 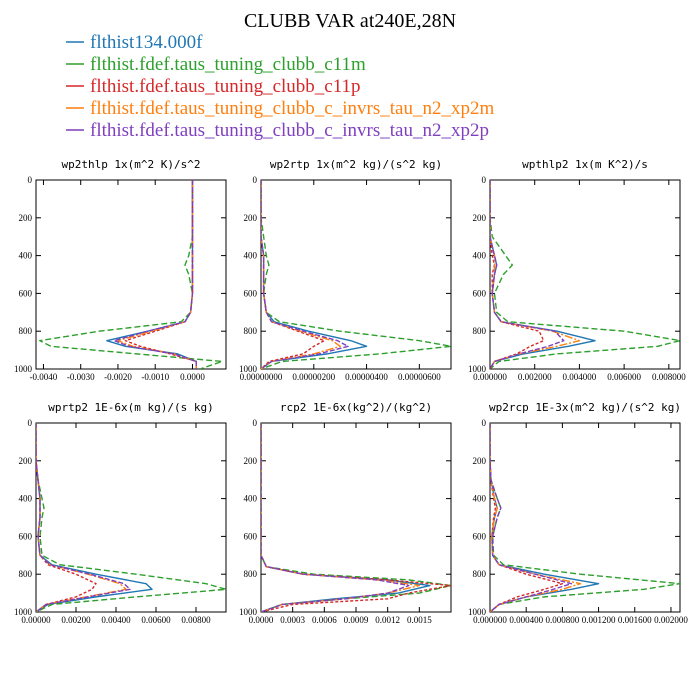 I want to click on x-tick-label: 0.0012, so click(x=387, y=620).